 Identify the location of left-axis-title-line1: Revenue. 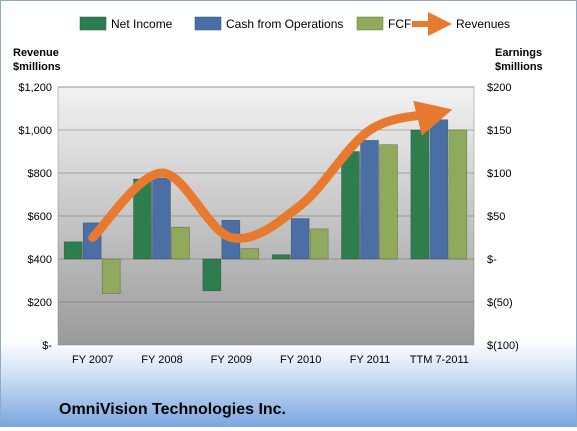
(36, 53).